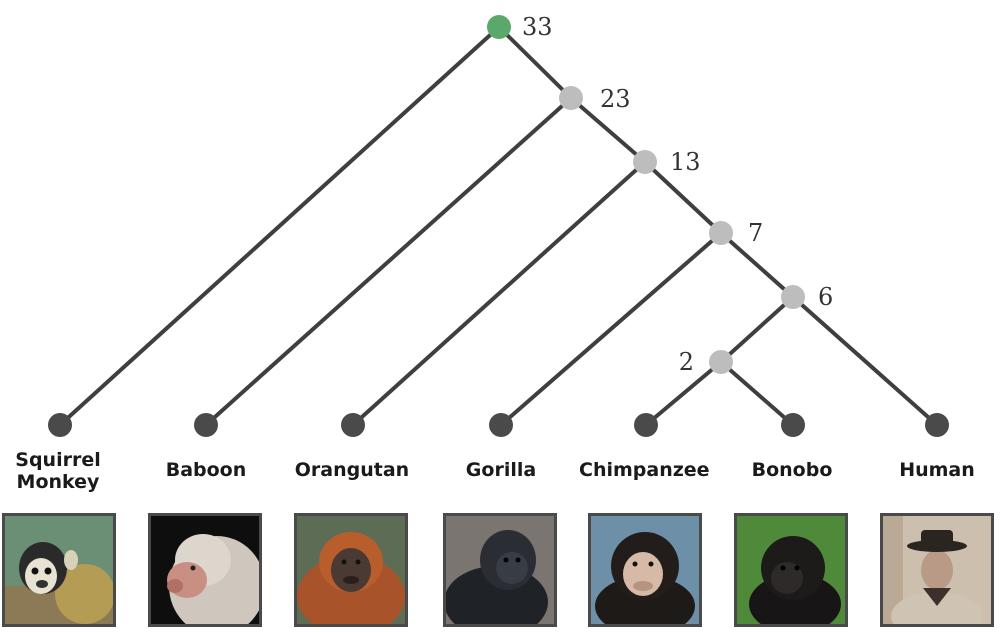 The height and width of the screenshot is (632, 1000). What do you see at coordinates (757, 329) in the screenshot?
I see `branch-n6-n2` at bounding box center [757, 329].